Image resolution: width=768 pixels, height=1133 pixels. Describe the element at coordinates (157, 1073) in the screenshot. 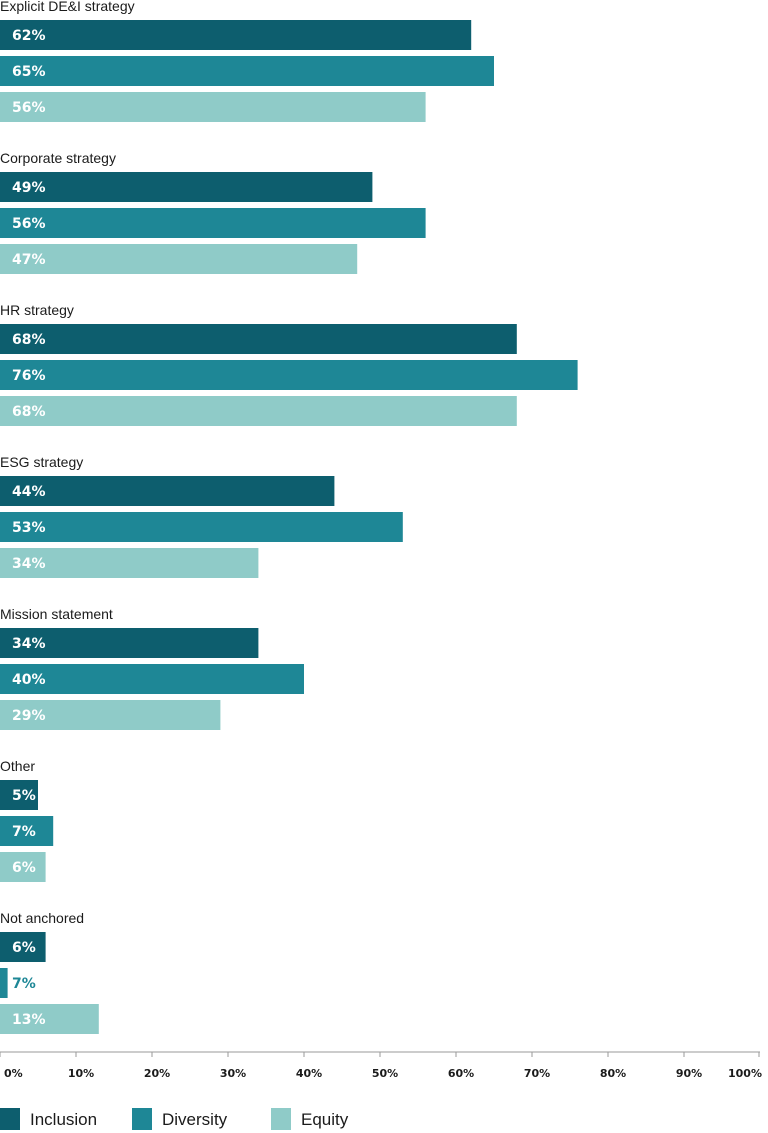

I see `x-tick-label: 20%` at that location.